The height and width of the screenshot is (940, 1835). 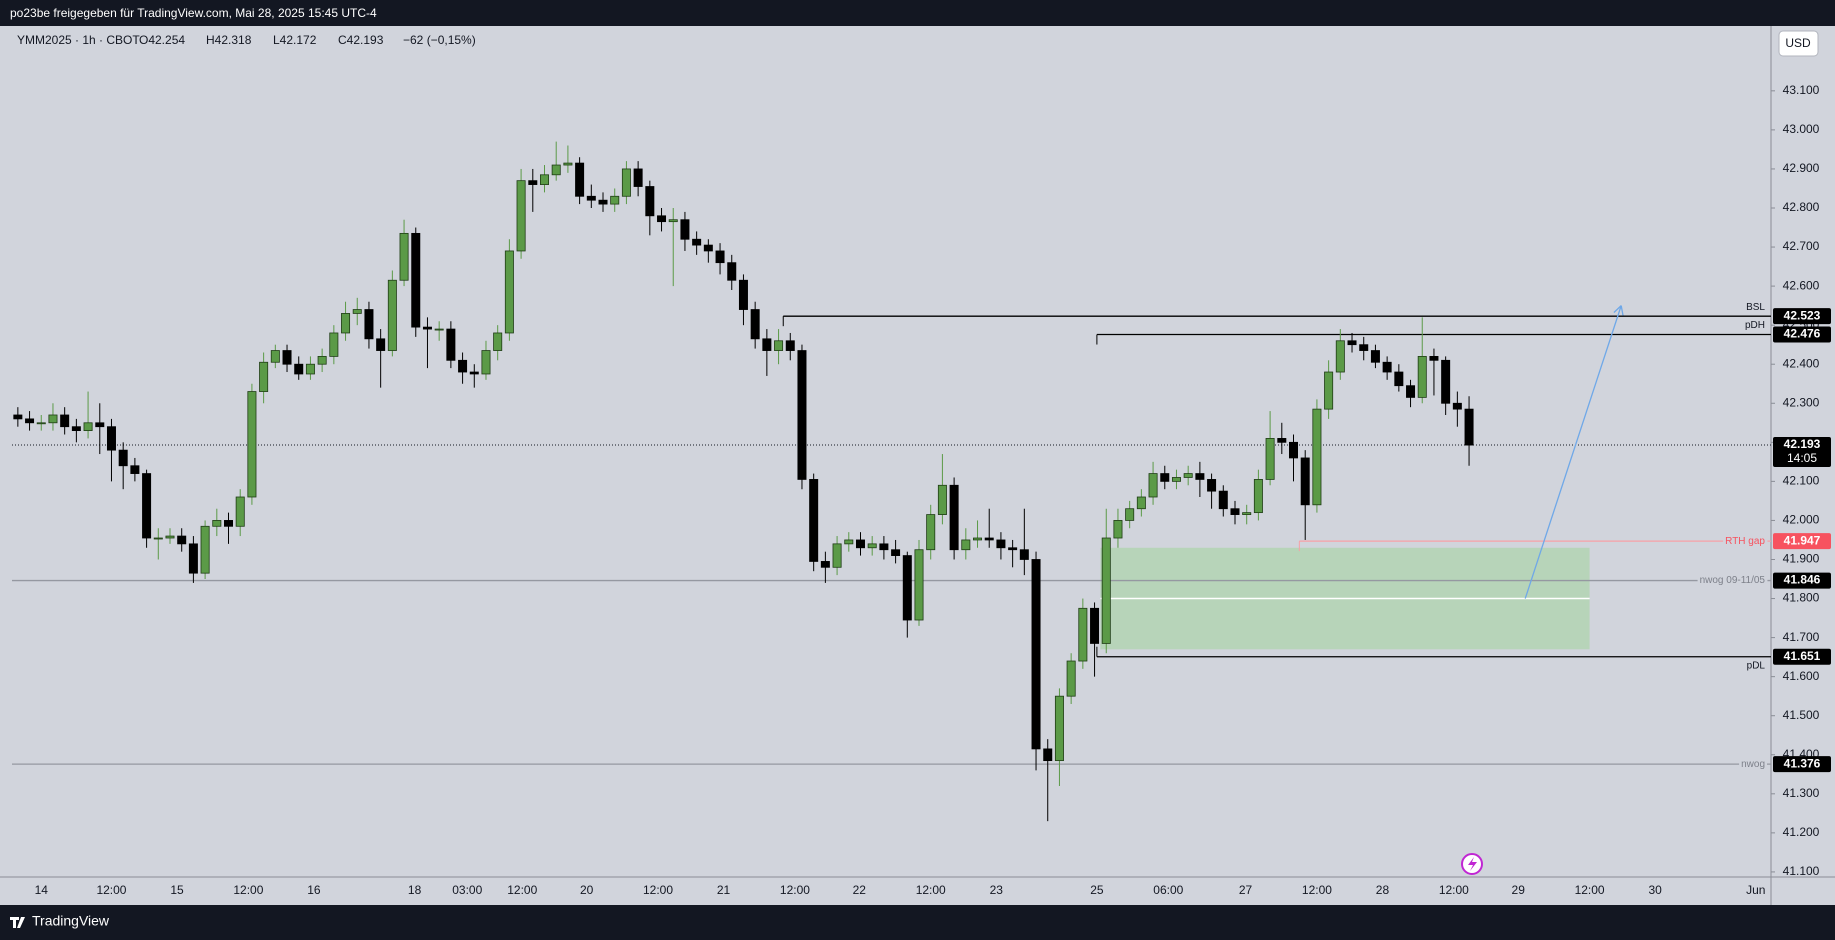 I want to click on y-tick-label: 42.400, so click(x=1801, y=363).